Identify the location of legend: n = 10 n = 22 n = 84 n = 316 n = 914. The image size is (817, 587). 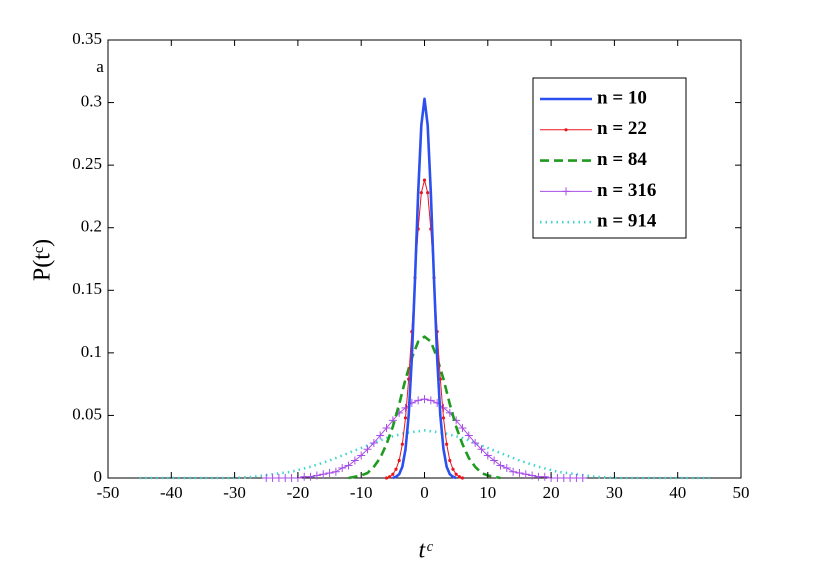
(598, 159).